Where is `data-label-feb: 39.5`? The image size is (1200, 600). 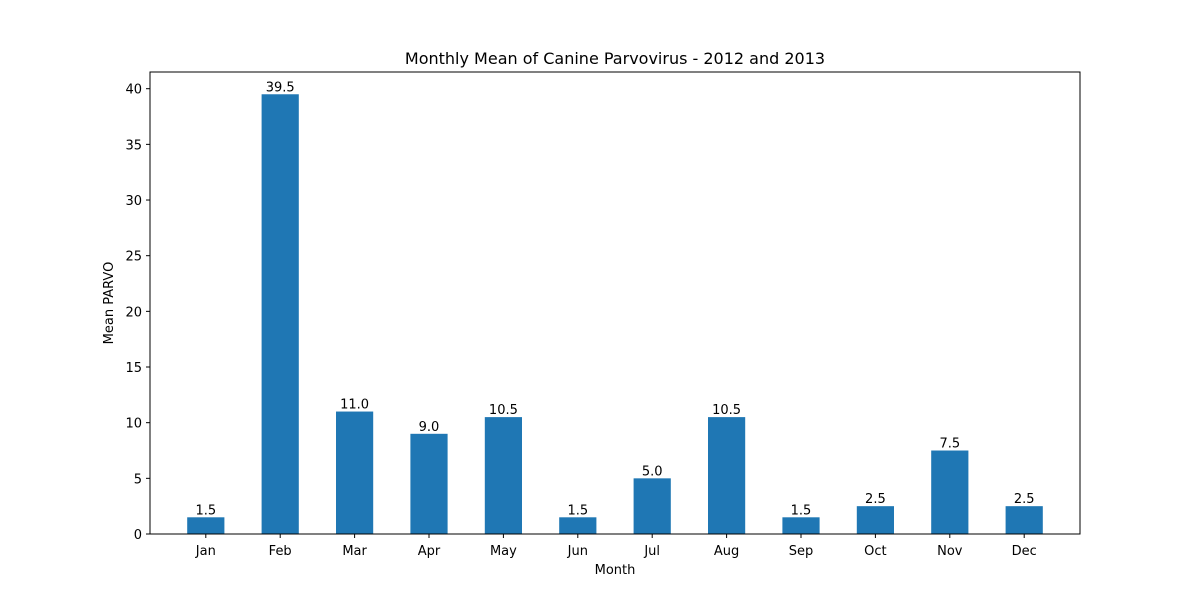
data-label-feb: 39.5 is located at coordinates (280, 87).